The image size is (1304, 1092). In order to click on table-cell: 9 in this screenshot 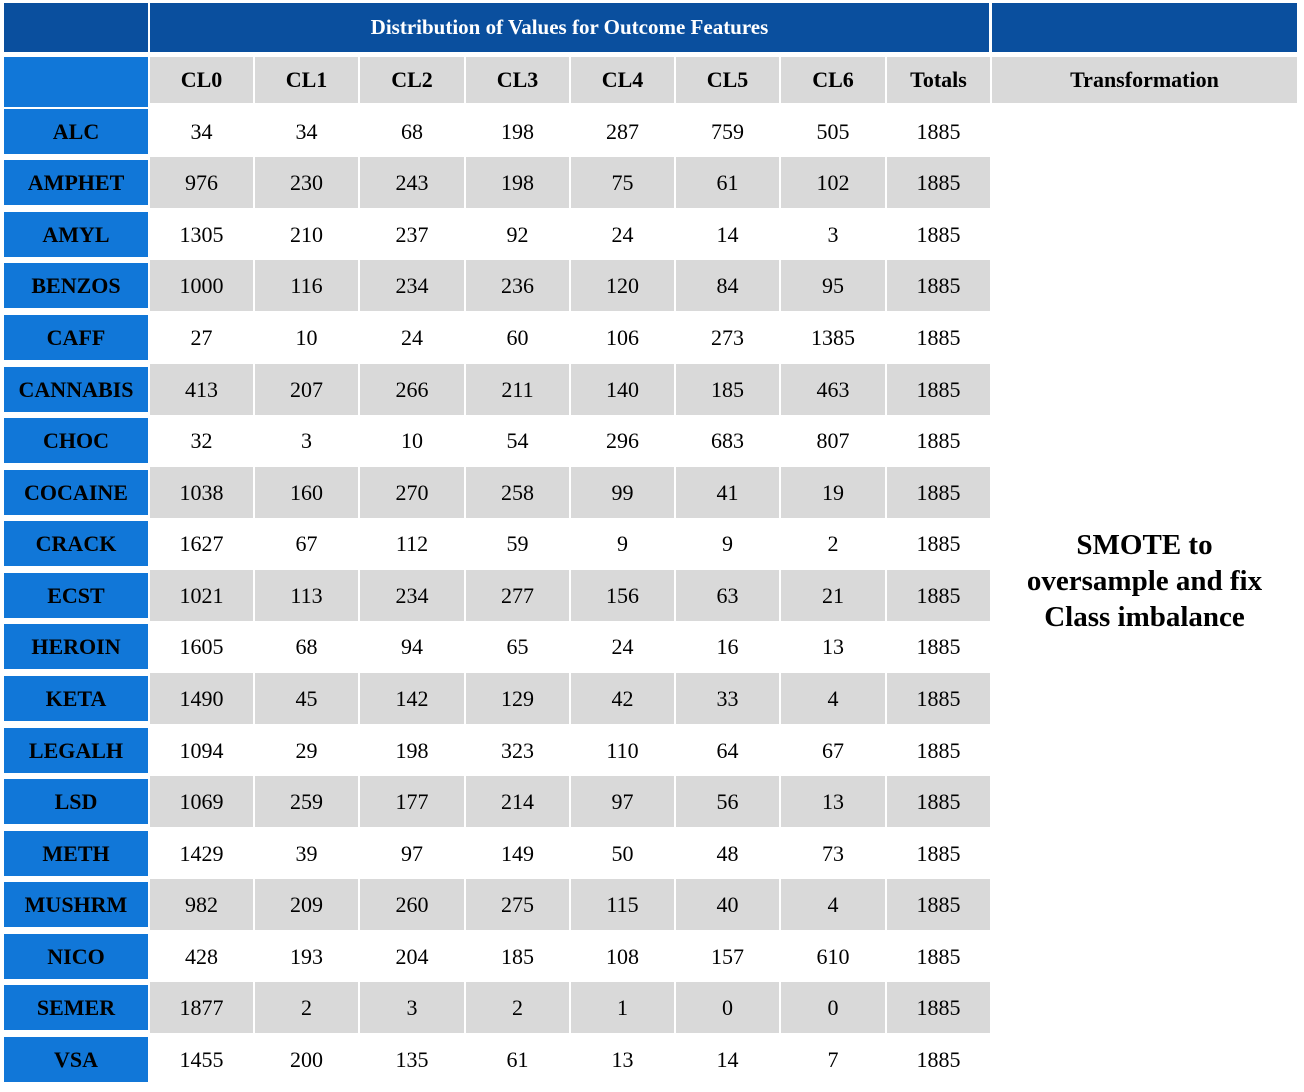, I will do `click(727, 543)`.